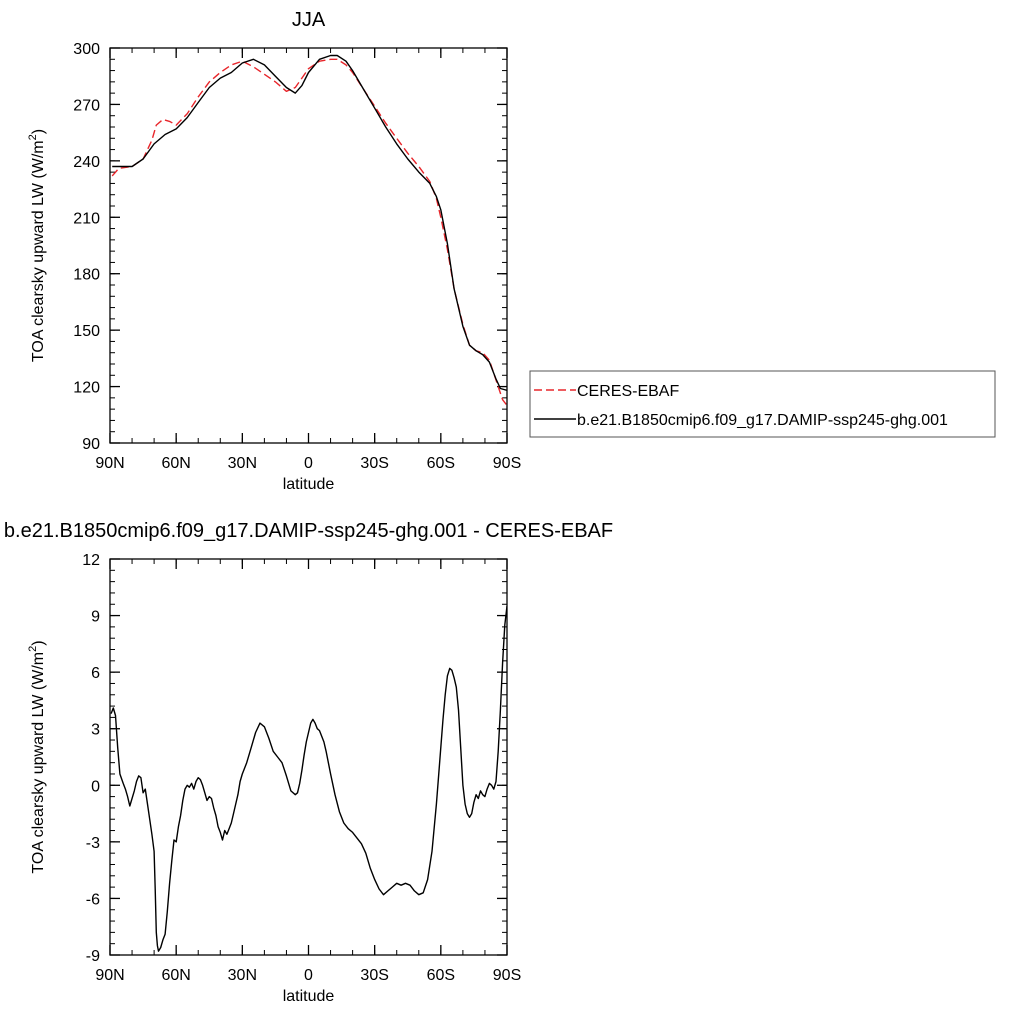 The height and width of the screenshot is (1024, 1024). Describe the element at coordinates (95, 786) in the screenshot. I see `y-tick-label: 0` at that location.